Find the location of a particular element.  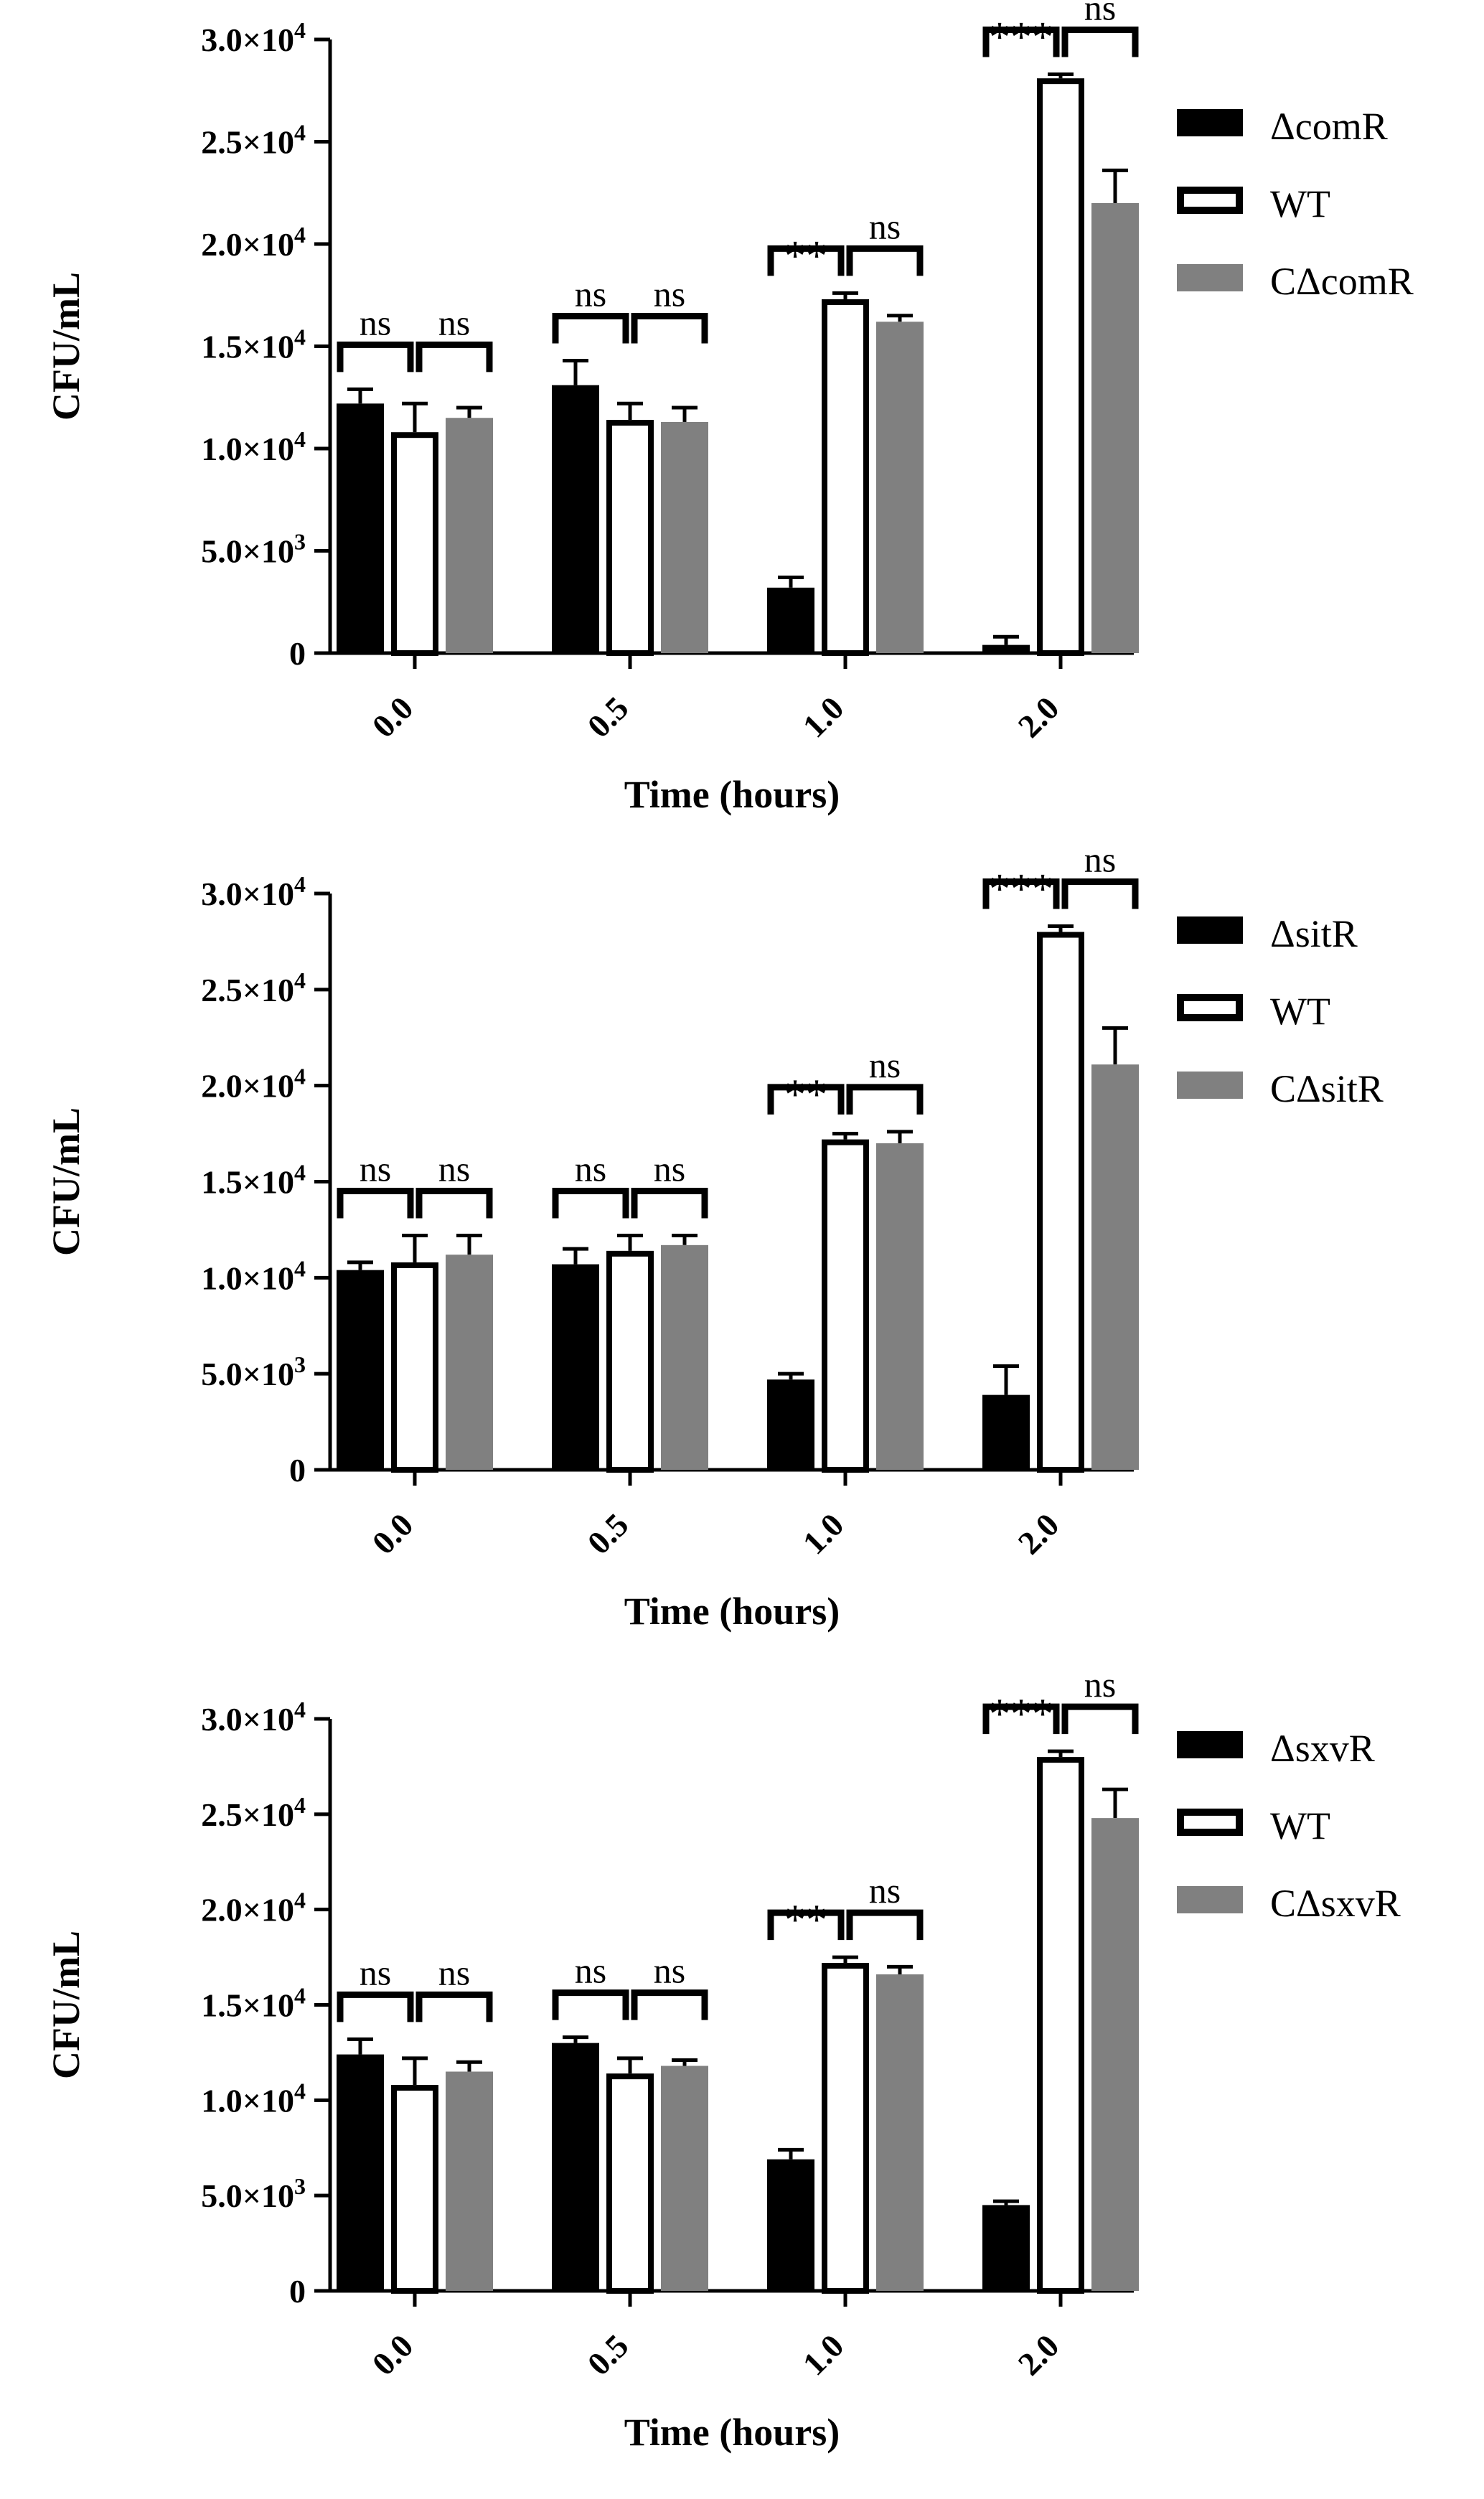

legend-label: ΔsitR is located at coordinates (1314, 933).